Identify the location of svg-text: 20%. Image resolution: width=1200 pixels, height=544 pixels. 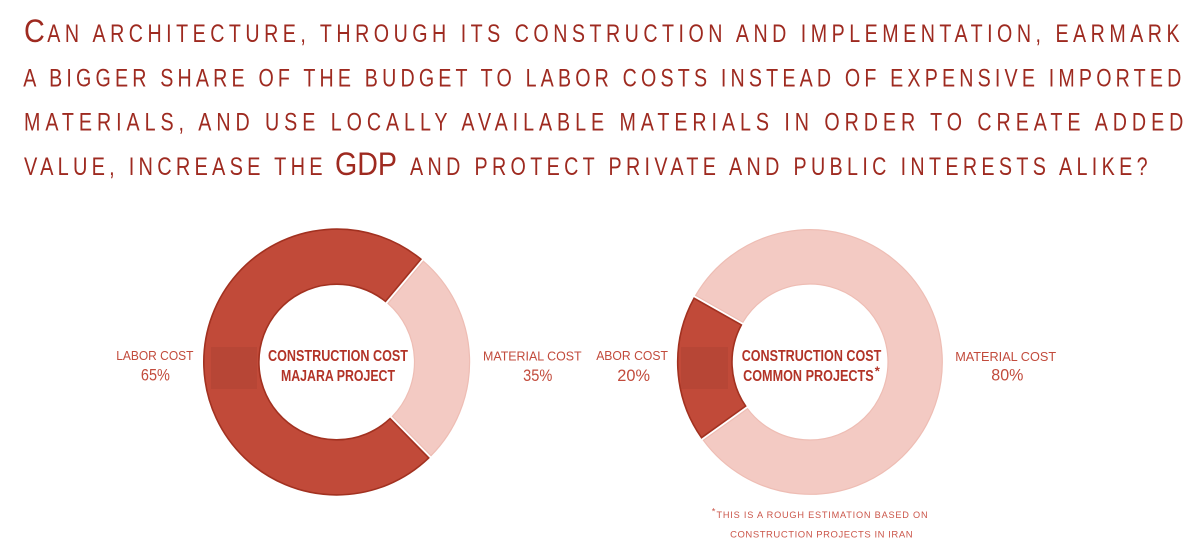
(633, 375).